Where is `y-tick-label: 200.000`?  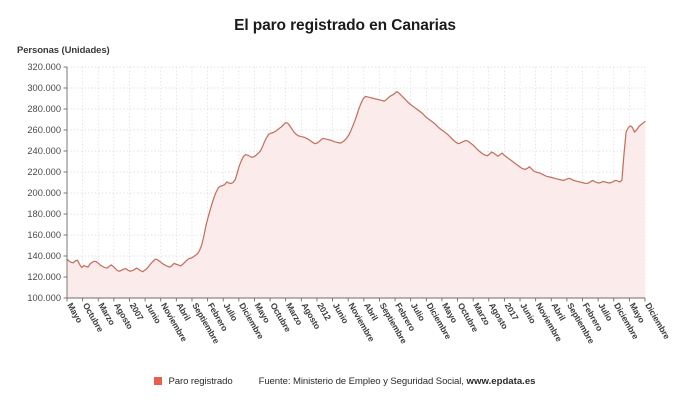
y-tick-label: 200.000 is located at coordinates (44, 193).